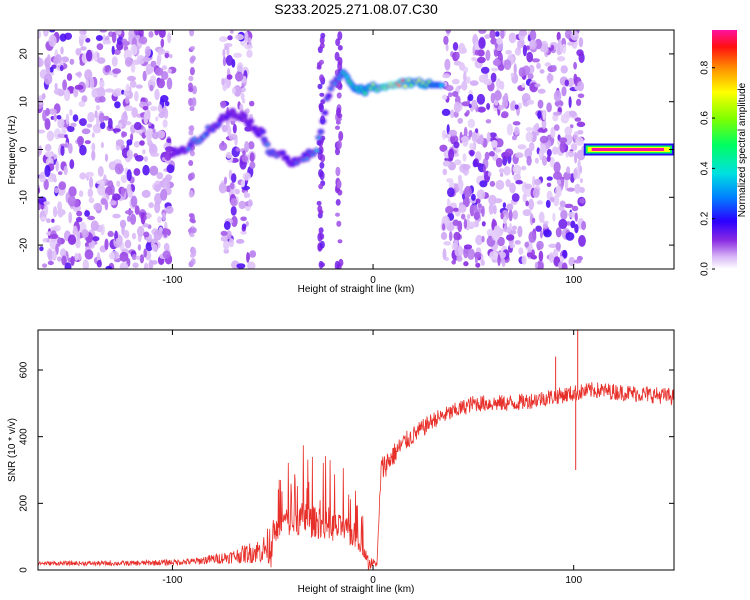 The height and width of the screenshot is (600, 750). What do you see at coordinates (705, 67) in the screenshot?
I see `colorbar-tick-label: 0.8` at bounding box center [705, 67].